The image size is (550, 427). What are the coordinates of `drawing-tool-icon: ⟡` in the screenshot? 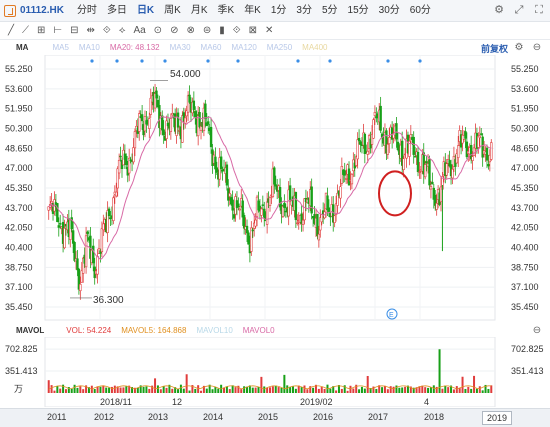 It's located at (122, 30).